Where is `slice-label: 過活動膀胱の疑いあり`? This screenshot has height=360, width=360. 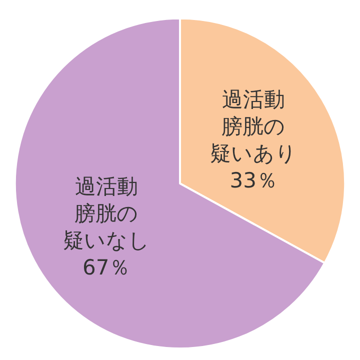
slice-label: 過活動膀胱の疑いあり is located at coordinates (254, 126).